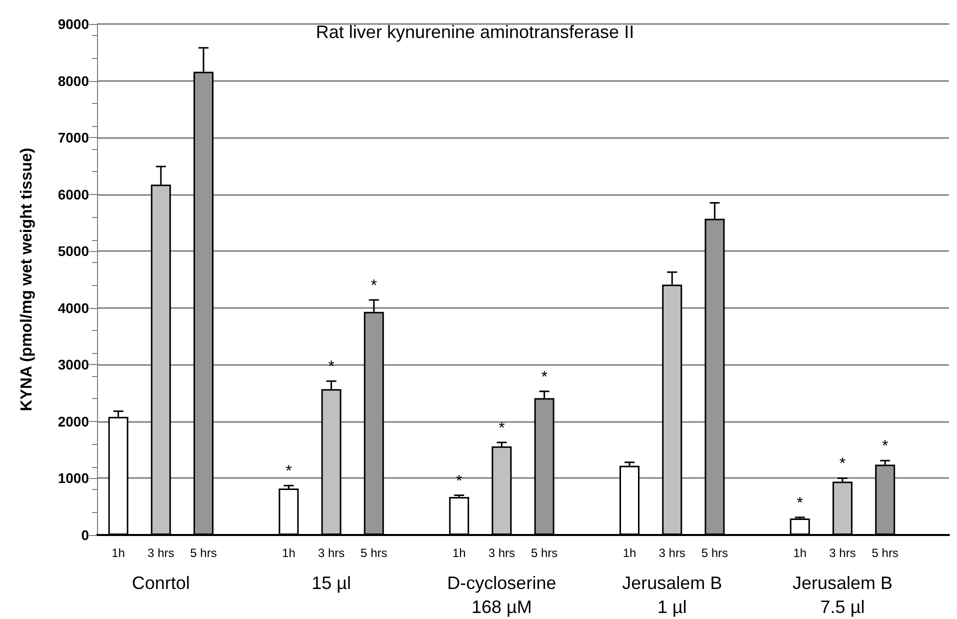 The image size is (957, 619). I want to click on y-tick-label: 7000, so click(74, 138).